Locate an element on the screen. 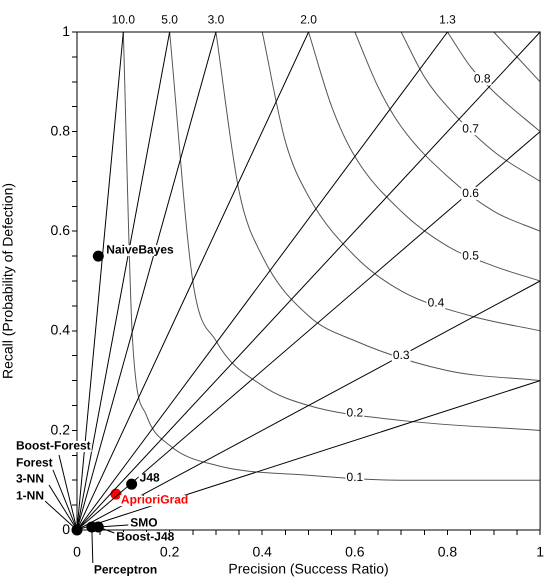 The image size is (553, 579). x-tick-label: 0.4 is located at coordinates (262, 551).